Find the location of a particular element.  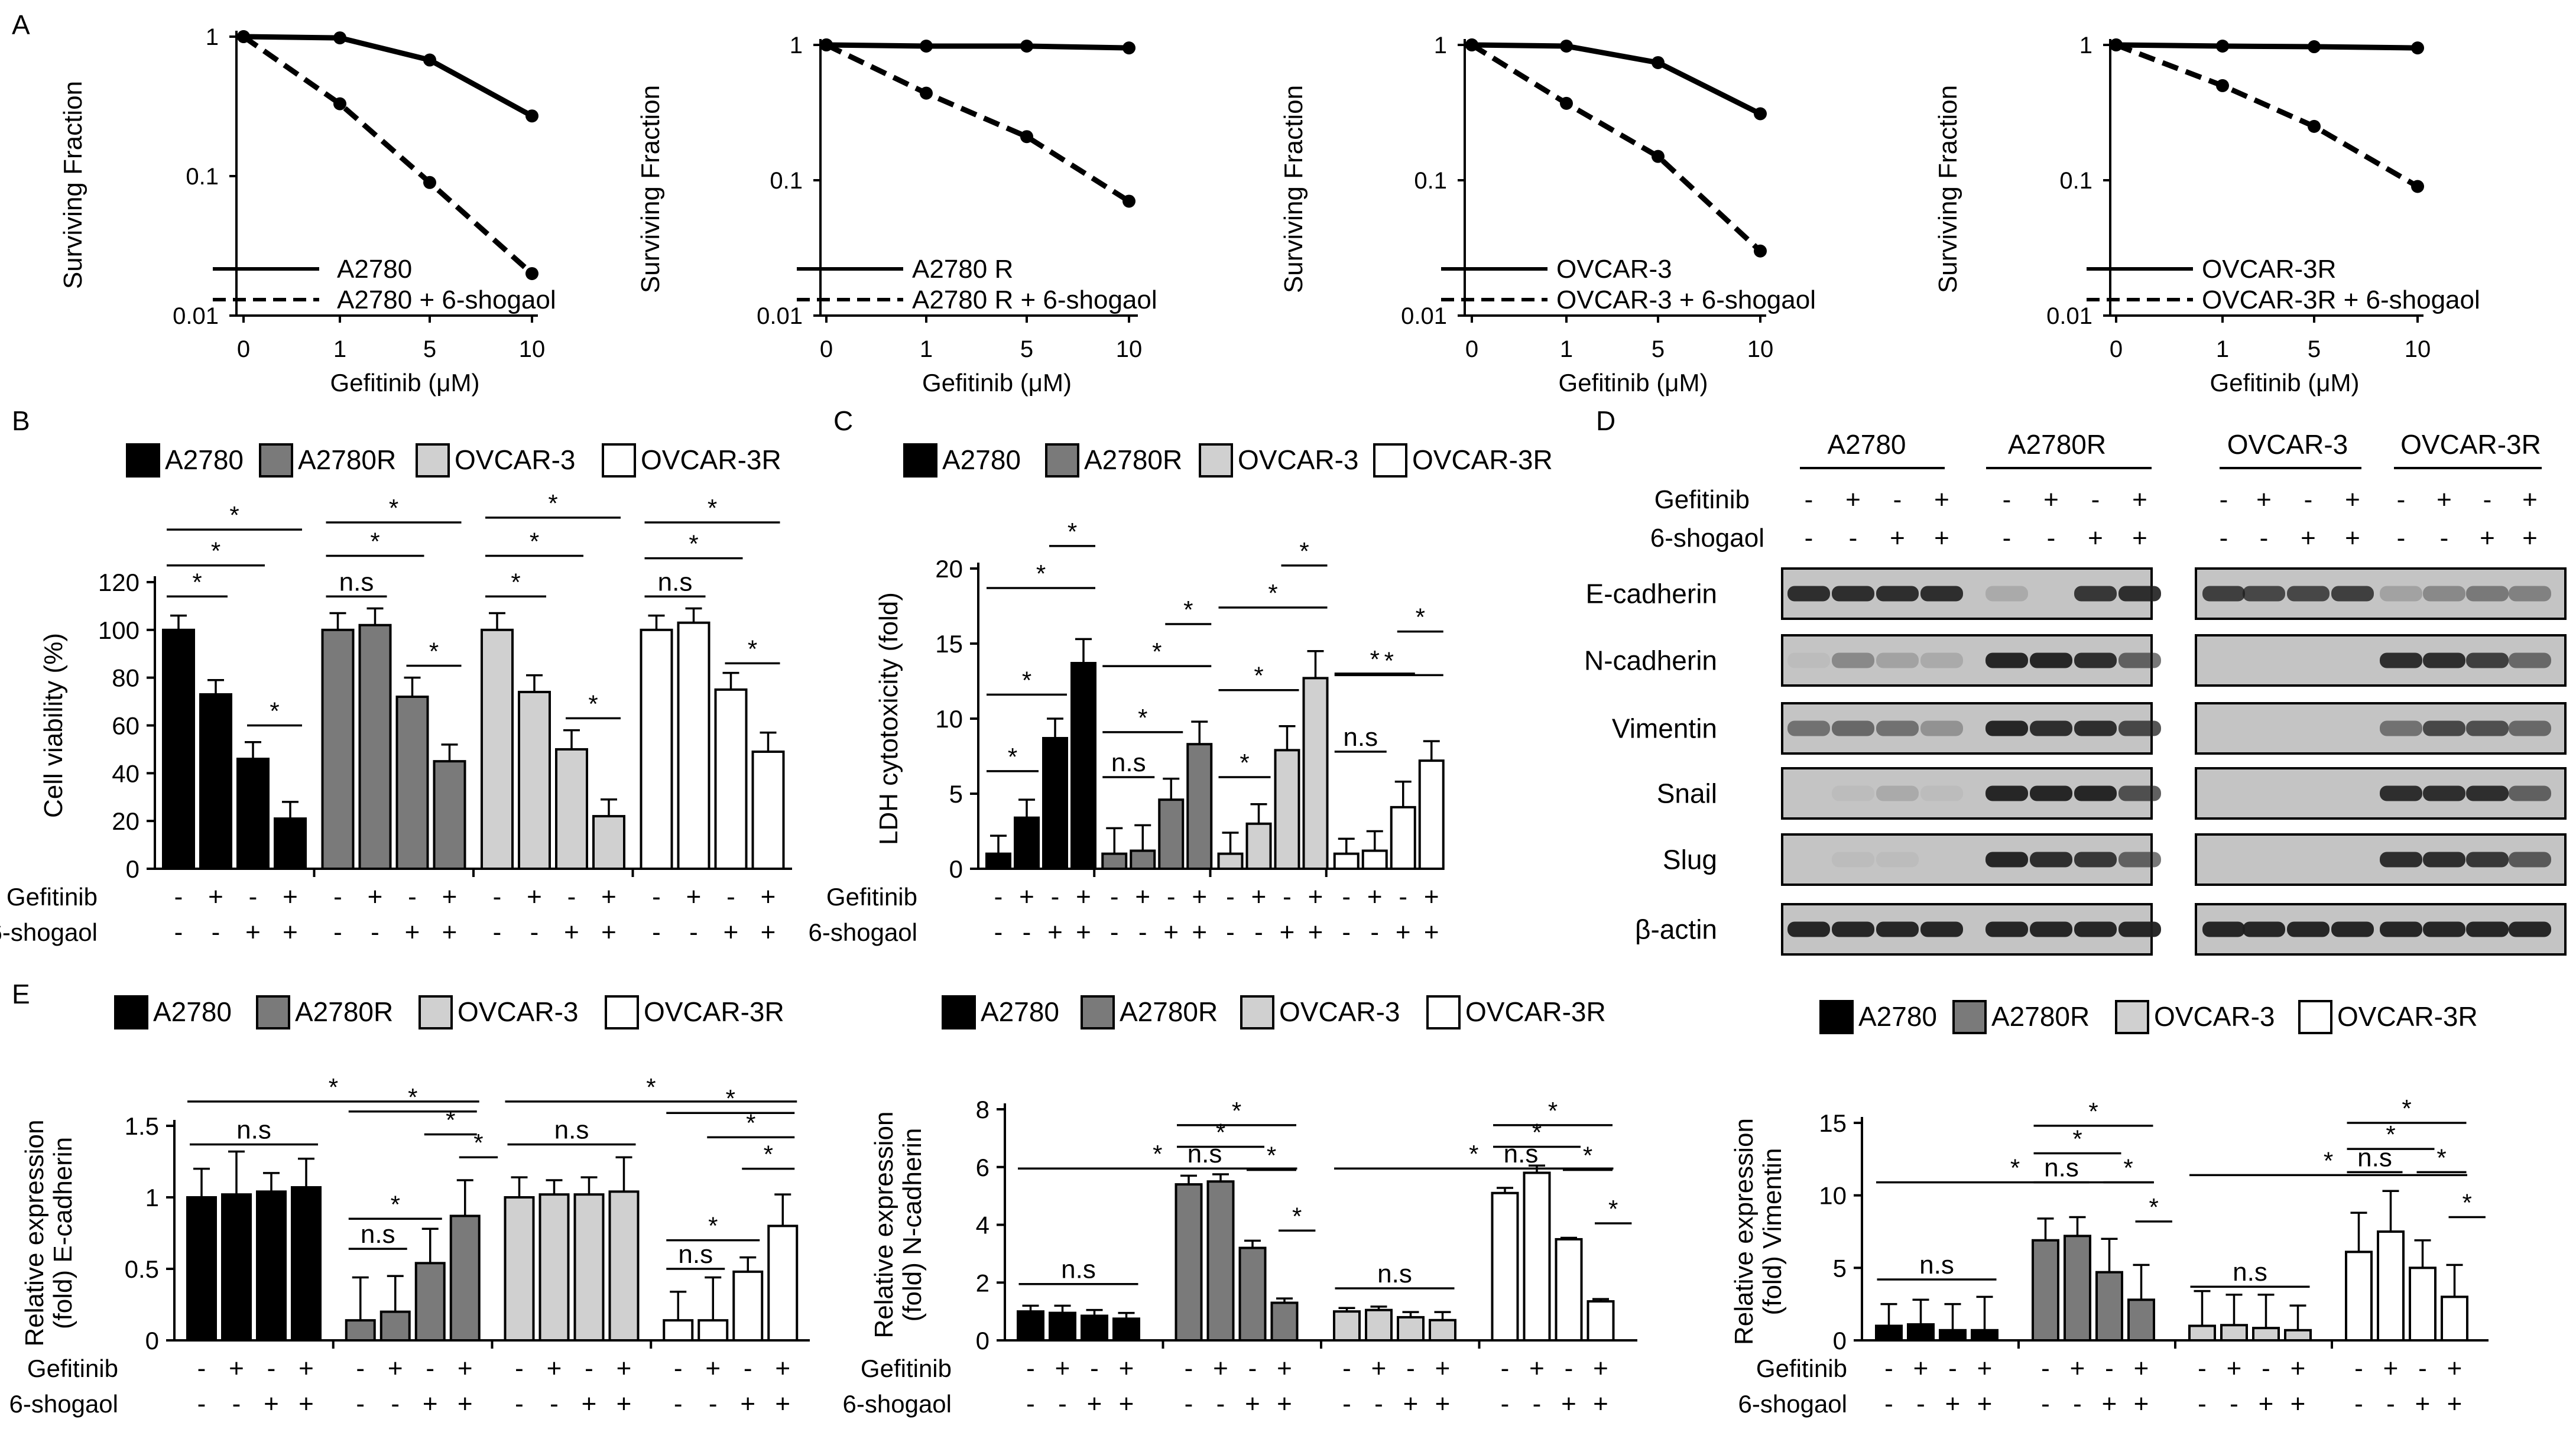

x-tick-label: 5 is located at coordinates (1026, 349).